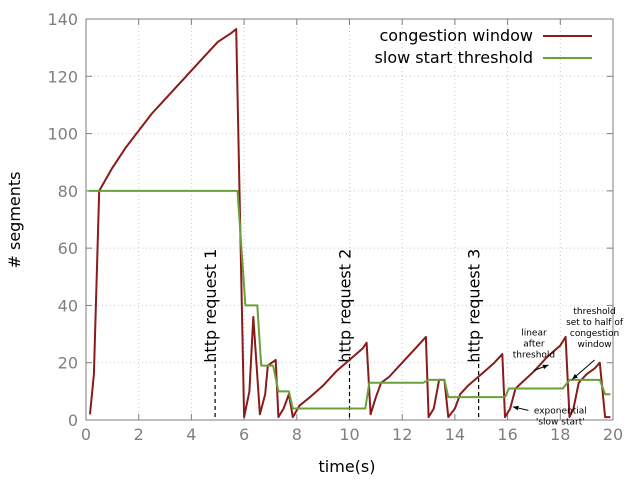 Image resolution: width=640 pixels, height=480 pixels. I want to click on legend-label: slow start threshold, so click(454, 57).